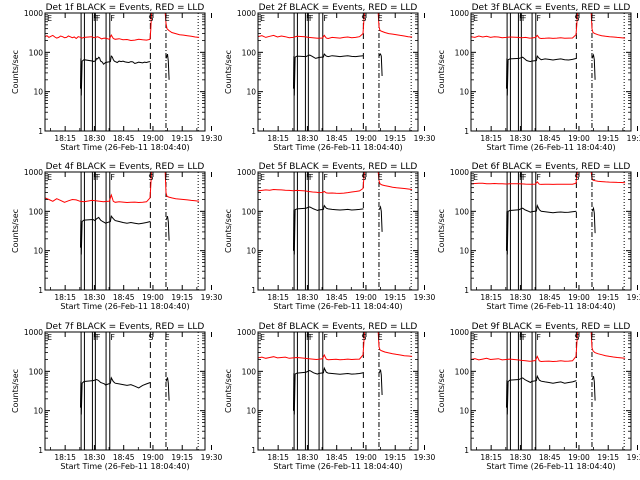  What do you see at coordinates (551, 167) in the screenshot?
I see `panel-title: Det 6f BLACK = Events, RED = LLD` at bounding box center [551, 167].